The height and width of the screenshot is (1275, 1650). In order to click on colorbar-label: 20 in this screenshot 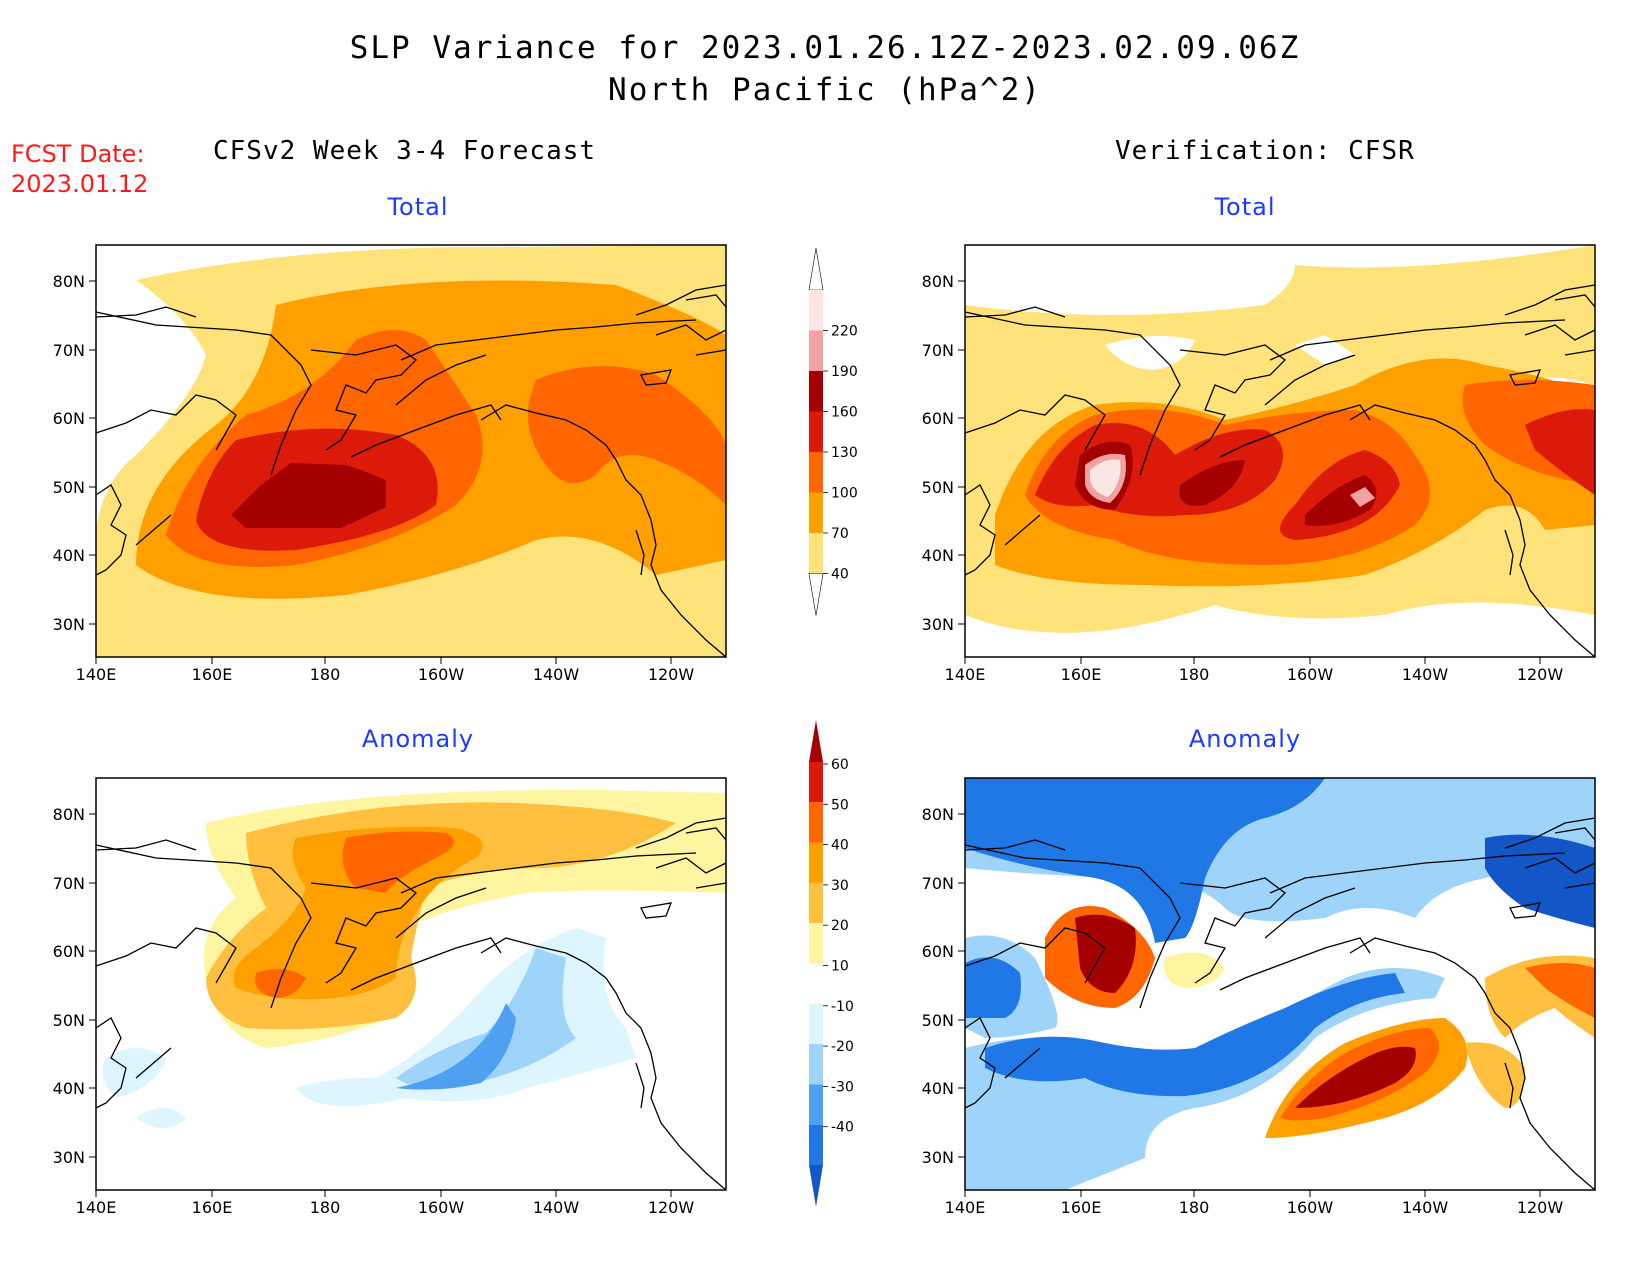, I will do `click(840, 926)`.